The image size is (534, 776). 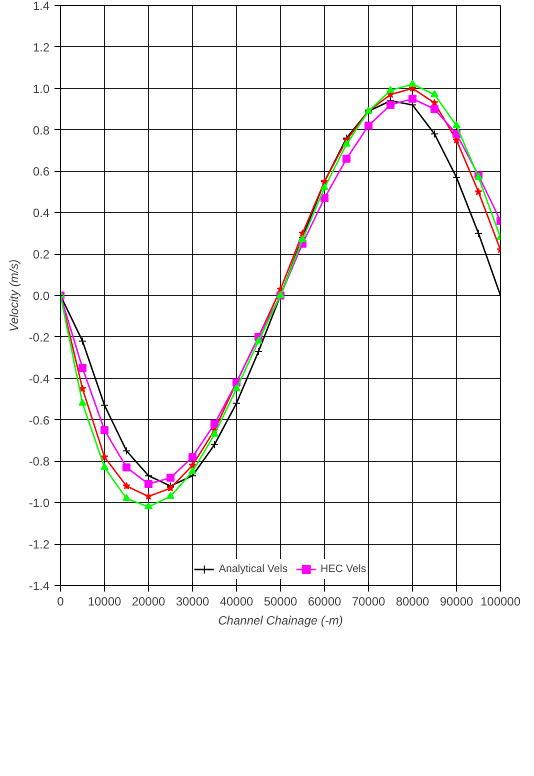 What do you see at coordinates (39, 379) in the screenshot?
I see `y-tick-label: -0.4` at bounding box center [39, 379].